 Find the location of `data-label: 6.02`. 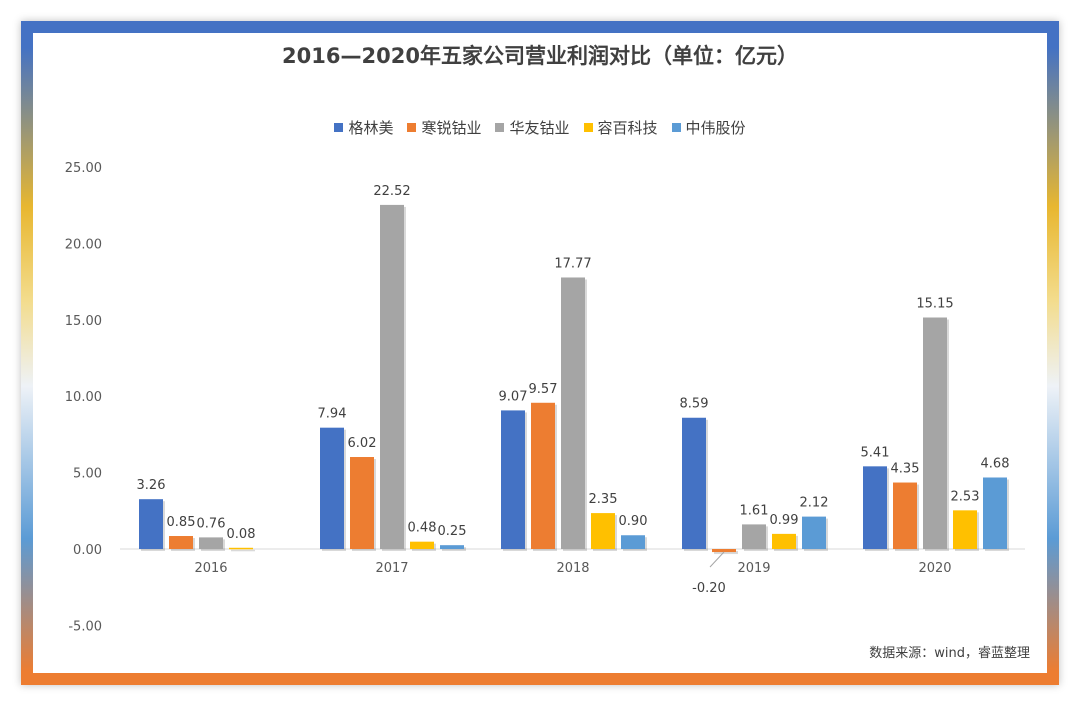

data-label: 6.02 is located at coordinates (362, 443).